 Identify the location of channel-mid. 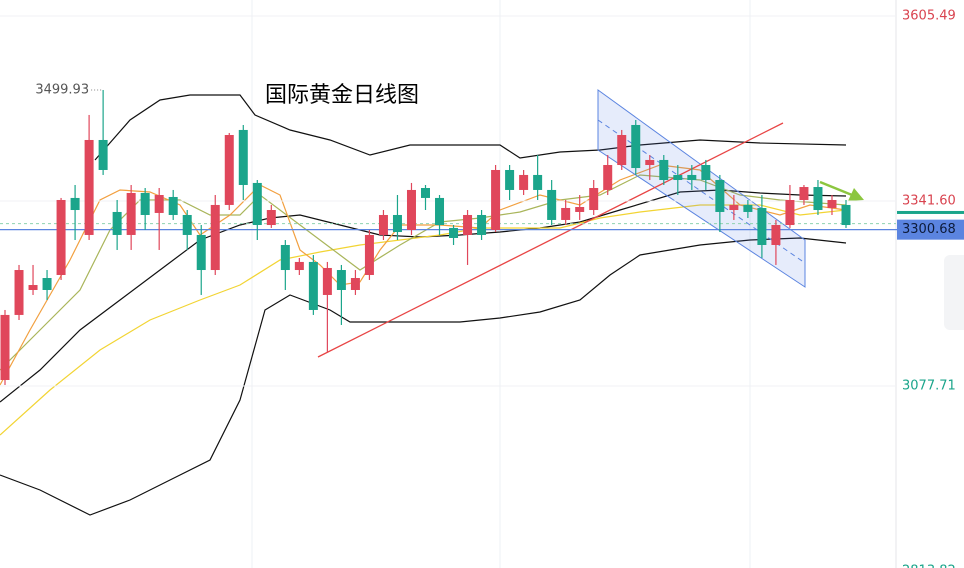
(701, 191).